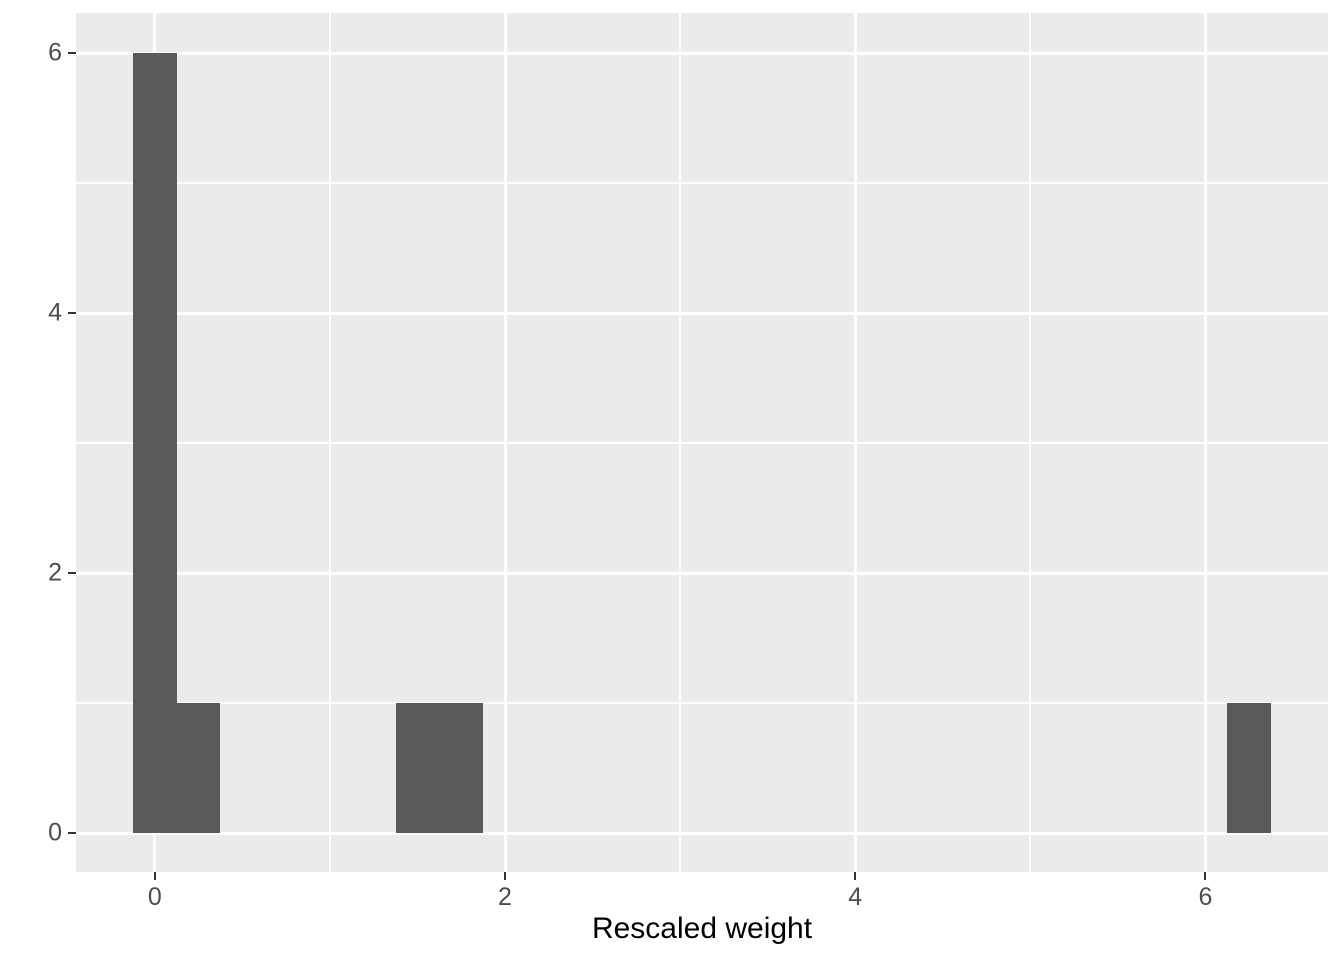 The image size is (1344, 960). What do you see at coordinates (154, 897) in the screenshot?
I see `x-tick-label: 0` at bounding box center [154, 897].